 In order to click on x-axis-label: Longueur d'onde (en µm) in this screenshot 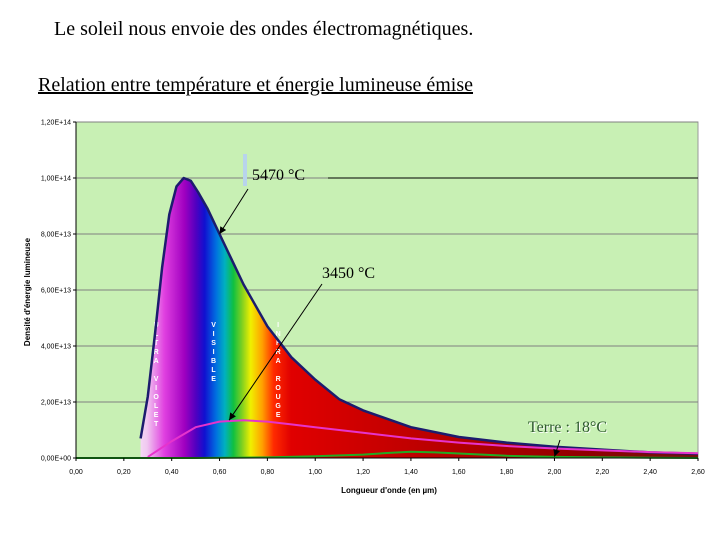, I will do `click(389, 490)`.